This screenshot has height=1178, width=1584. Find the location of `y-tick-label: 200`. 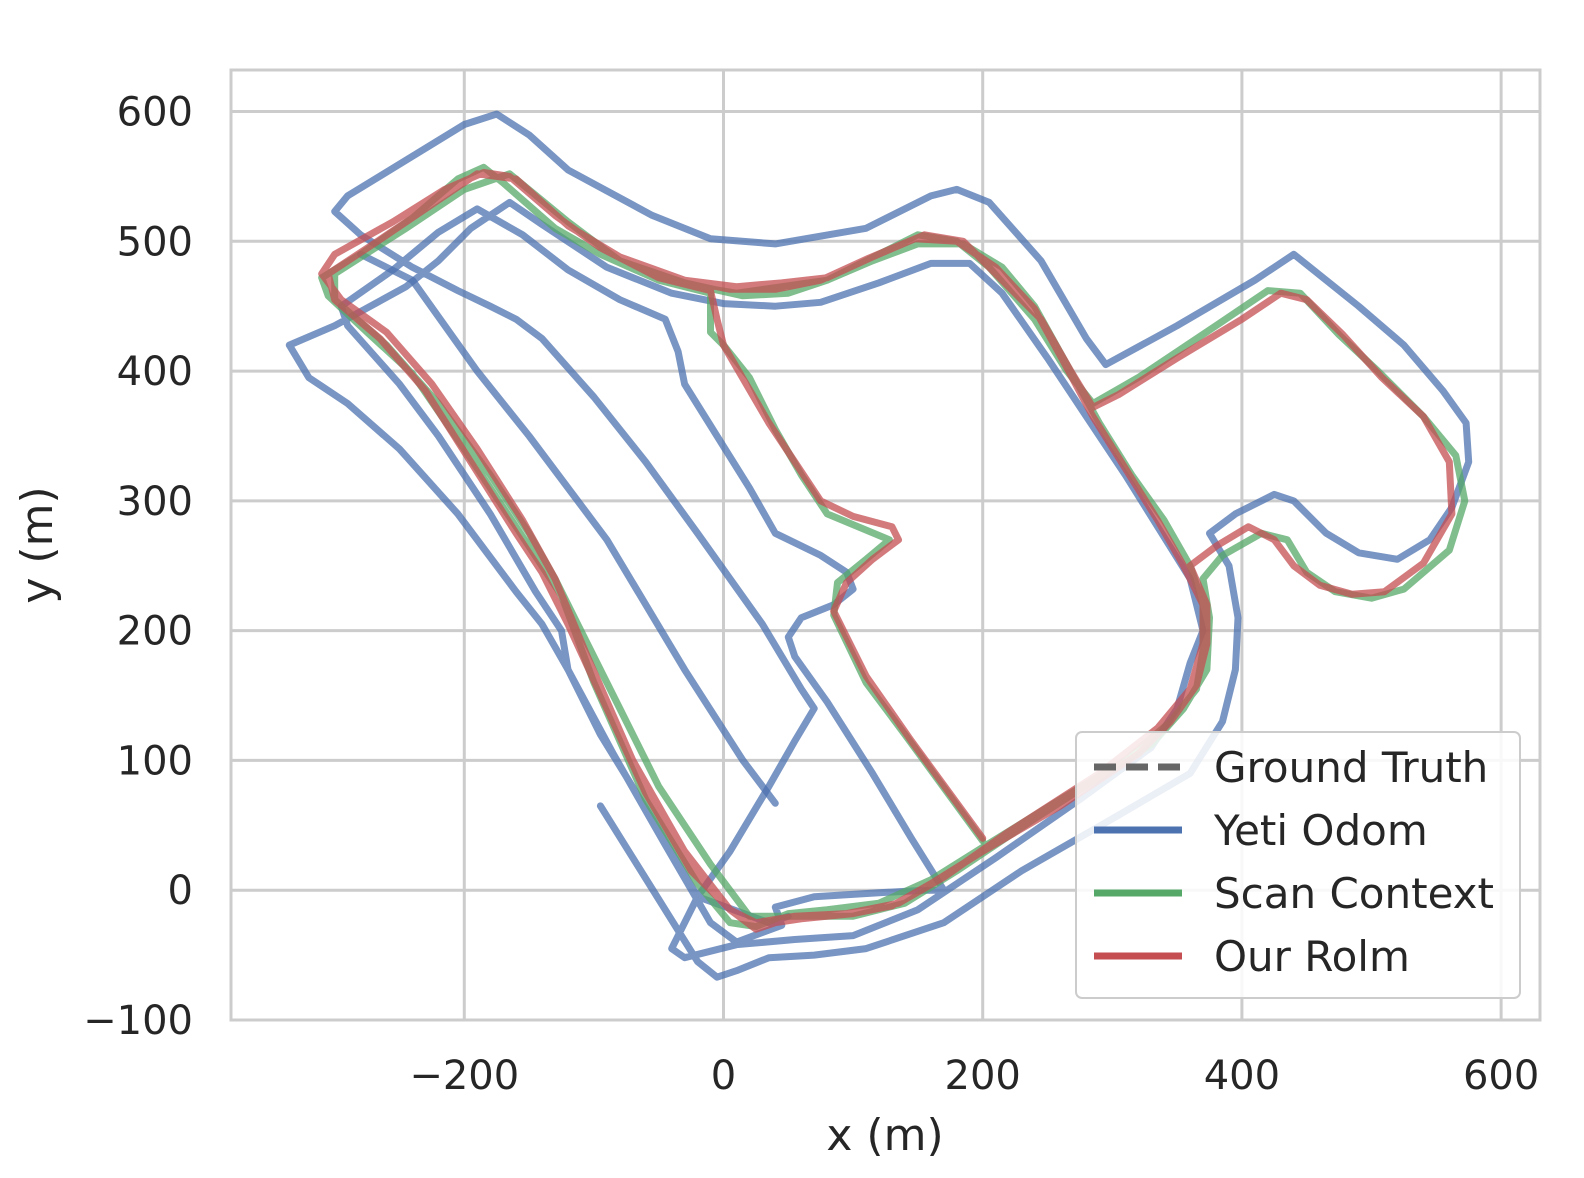

y-tick-label: 200 is located at coordinates (155, 632).